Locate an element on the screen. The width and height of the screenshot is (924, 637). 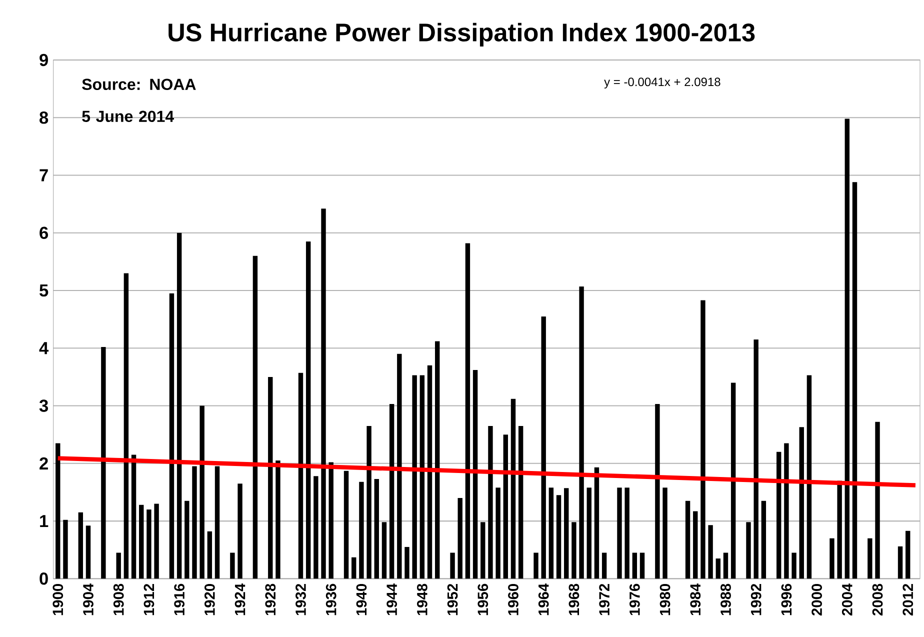
y-tick-label: 6 is located at coordinates (44, 232).